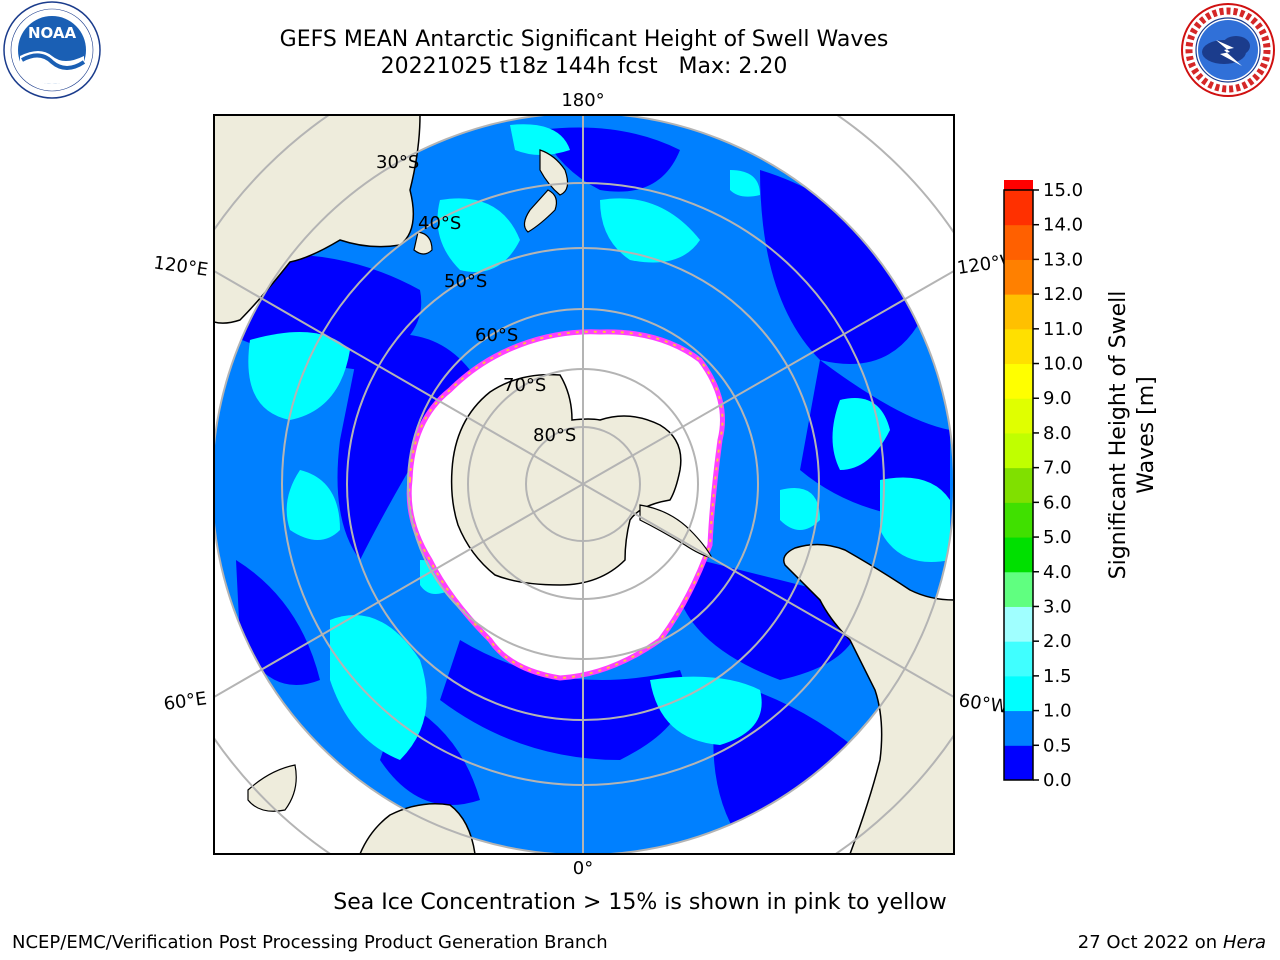 The width and height of the screenshot is (1280, 960). Describe the element at coordinates (423, 243) in the screenshot. I see `tasmania-land` at that location.